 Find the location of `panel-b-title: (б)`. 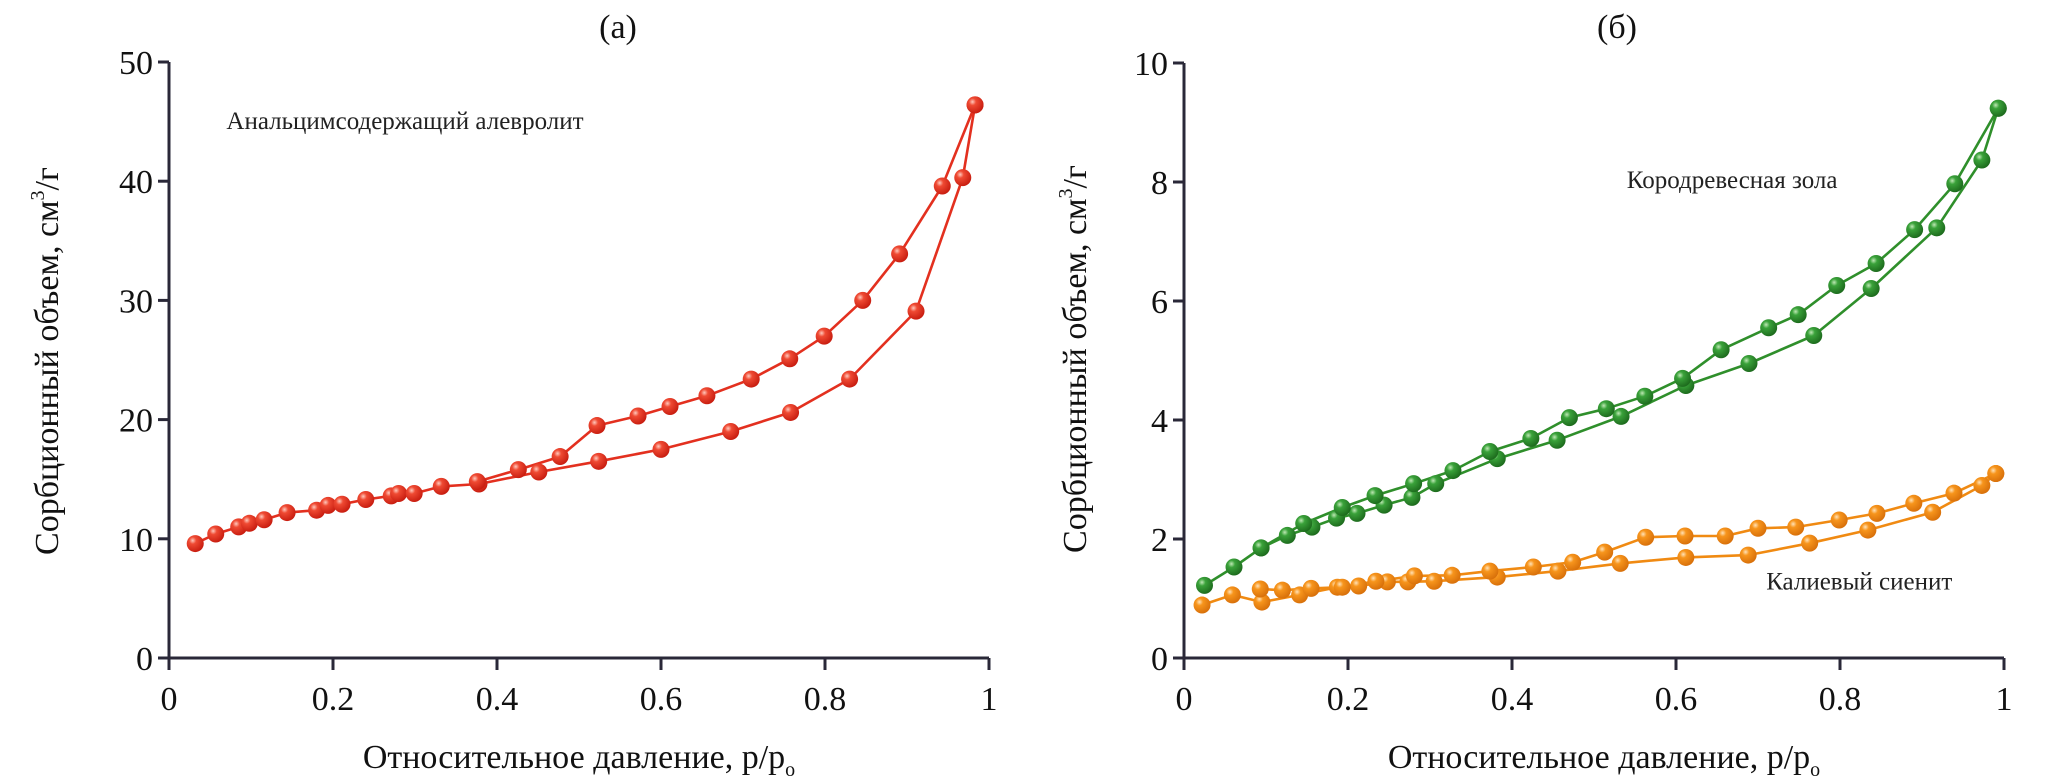

panel-b-title: (б) is located at coordinates (1617, 27).